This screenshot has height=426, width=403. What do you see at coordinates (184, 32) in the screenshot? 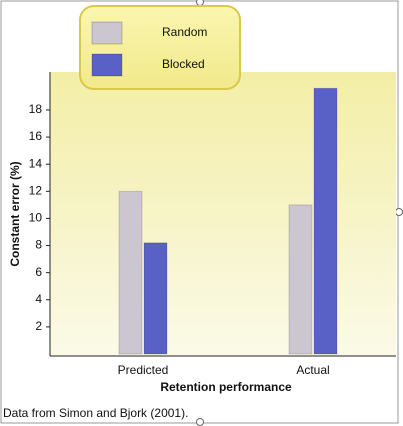
I see `legend-label: Random` at bounding box center [184, 32].